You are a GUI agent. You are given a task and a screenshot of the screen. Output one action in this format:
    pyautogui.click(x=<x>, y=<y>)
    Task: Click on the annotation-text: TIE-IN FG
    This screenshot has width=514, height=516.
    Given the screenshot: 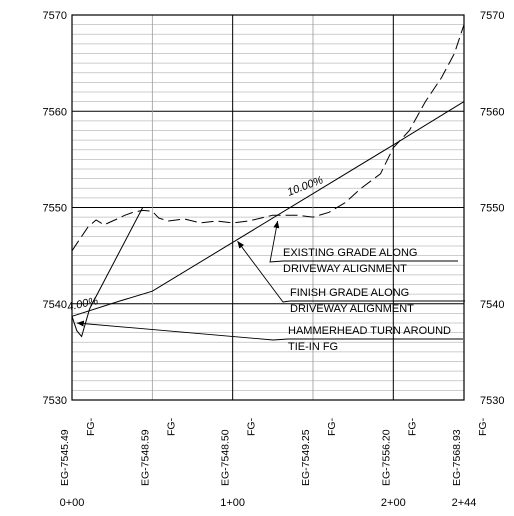 What is the action you would take?
    pyautogui.click(x=313, y=347)
    